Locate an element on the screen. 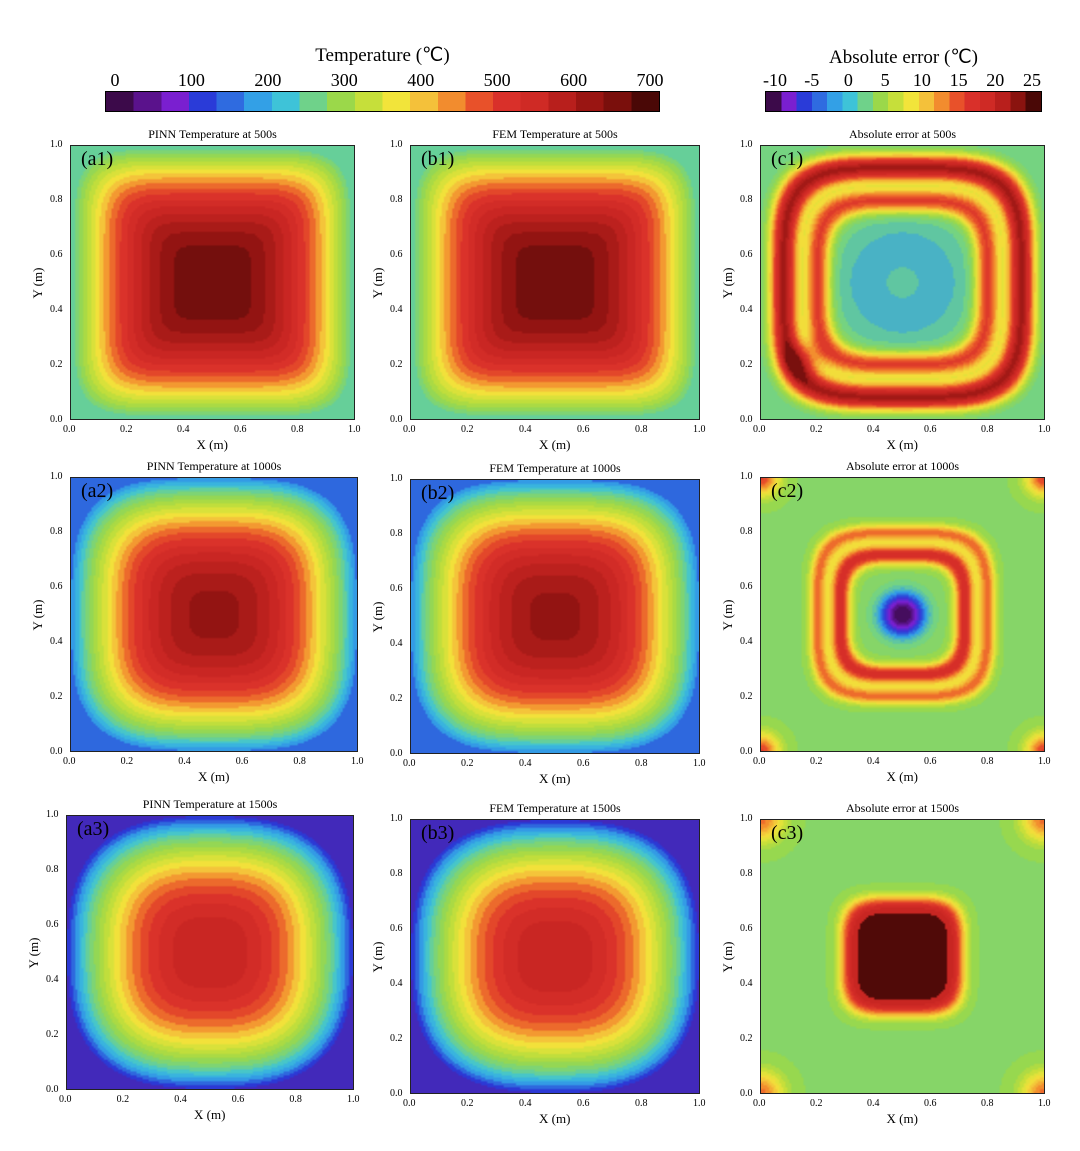 Image resolution: width=1080 pixels, height=1151 pixels. temperature-colorbar-tick: 700 is located at coordinates (650, 80).